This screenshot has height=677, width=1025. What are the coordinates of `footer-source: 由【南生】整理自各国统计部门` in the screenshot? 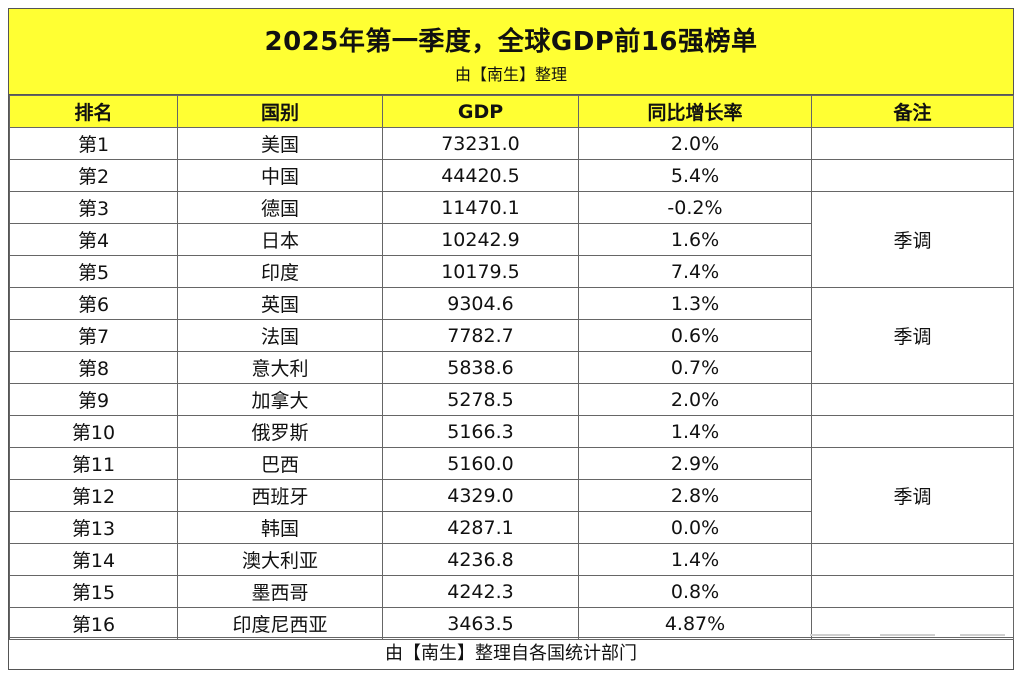 It's located at (511, 653).